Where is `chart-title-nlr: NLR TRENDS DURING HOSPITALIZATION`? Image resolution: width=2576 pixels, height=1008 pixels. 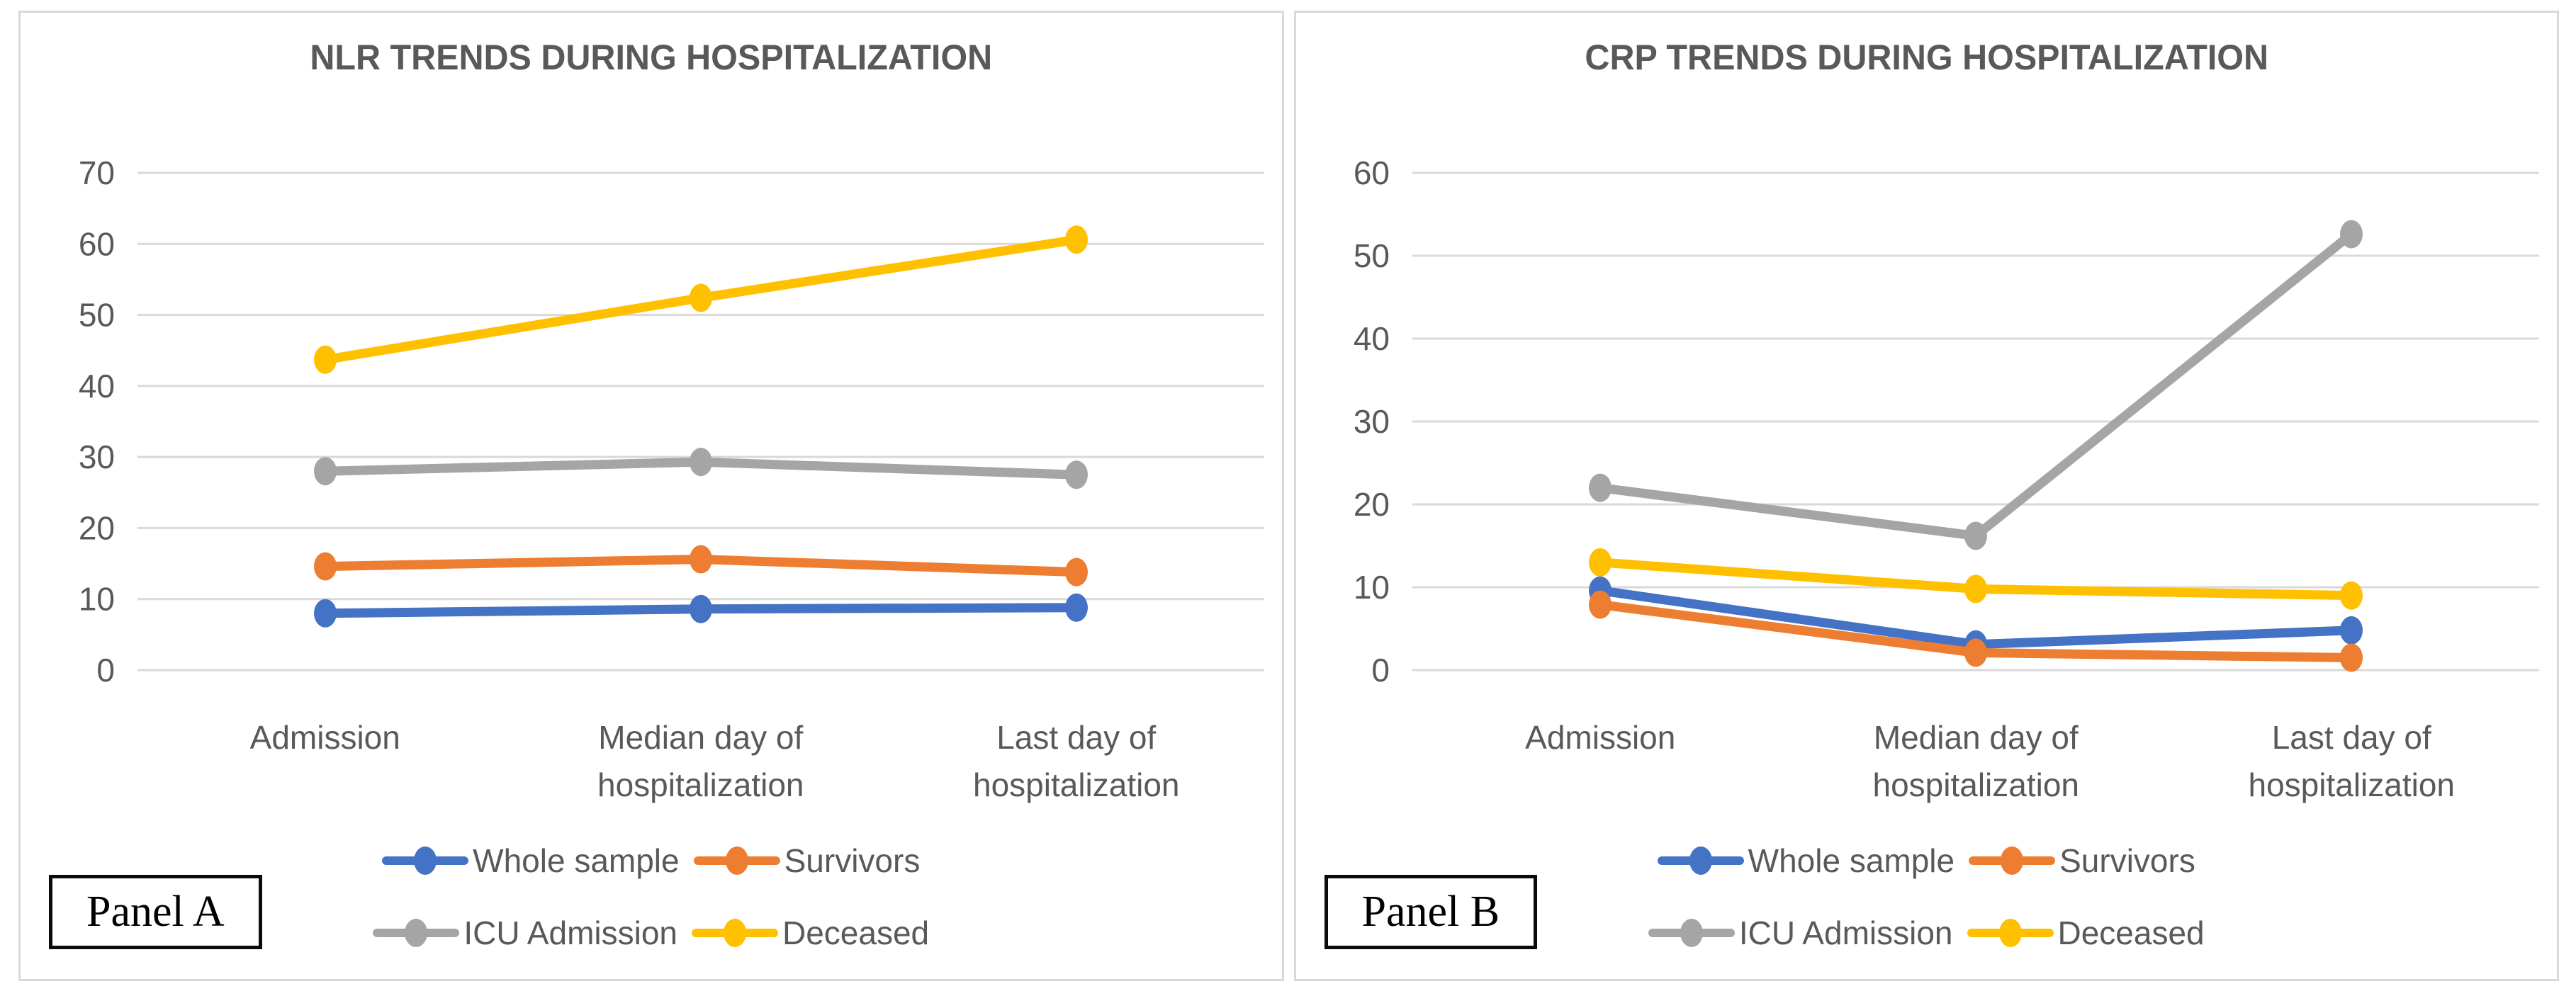
chart-title-nlr: NLR TRENDS DURING HOSPITALIZATION is located at coordinates (651, 58).